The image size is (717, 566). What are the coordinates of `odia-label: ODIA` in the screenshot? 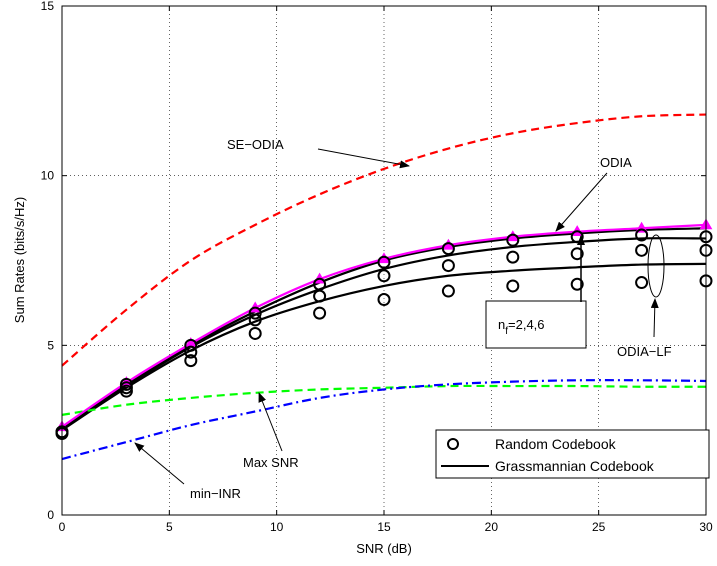 It's located at (616, 162).